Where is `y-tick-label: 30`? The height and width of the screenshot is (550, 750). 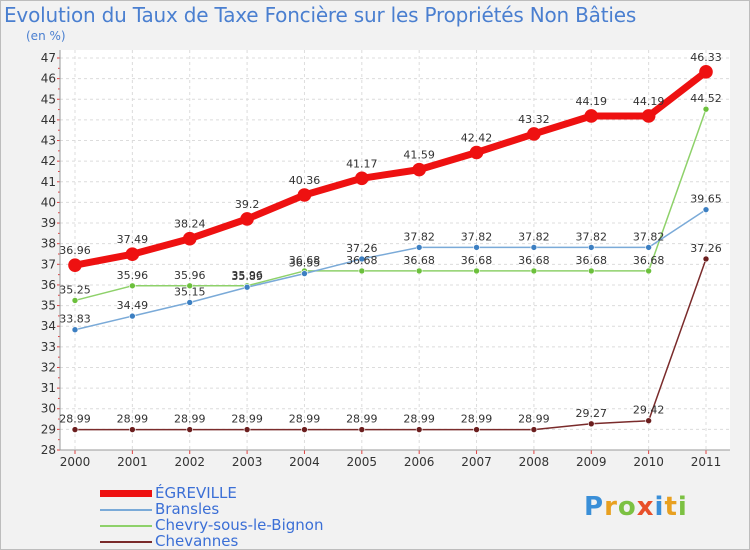
y-tick-label: 30 is located at coordinates (48, 409).